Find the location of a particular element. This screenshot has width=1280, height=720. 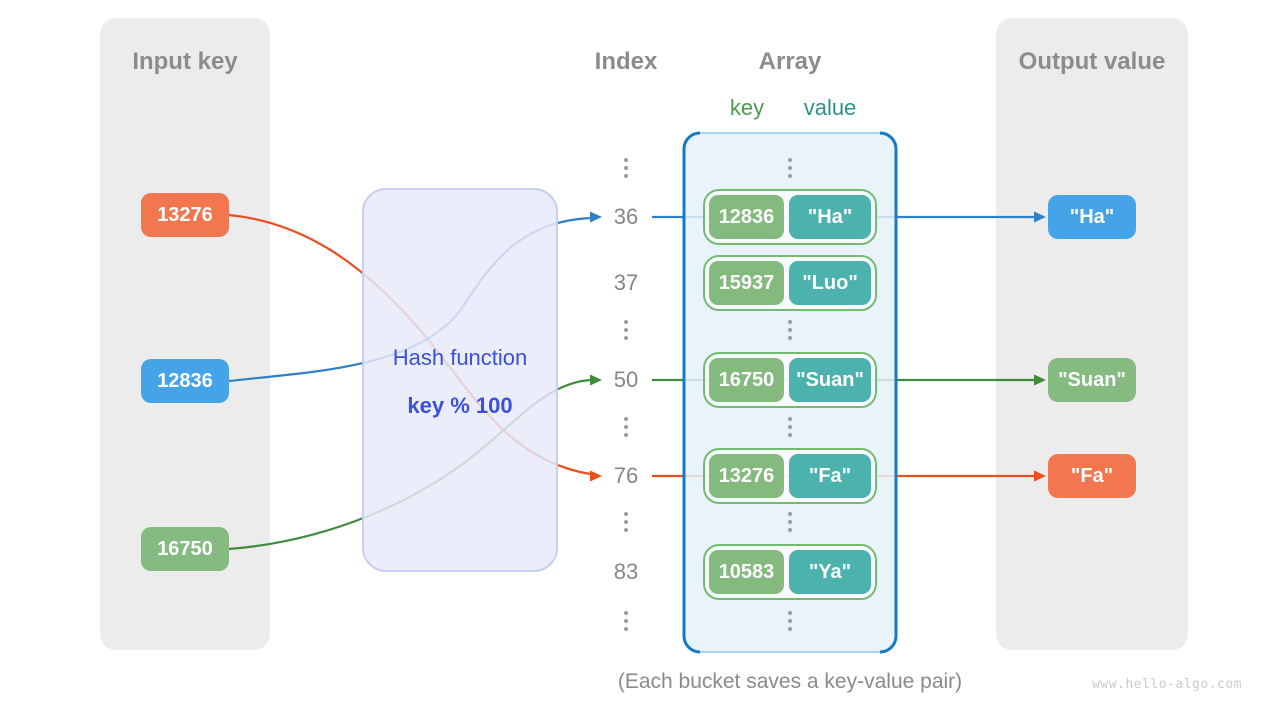

index-50: 50 is located at coordinates (626, 379).